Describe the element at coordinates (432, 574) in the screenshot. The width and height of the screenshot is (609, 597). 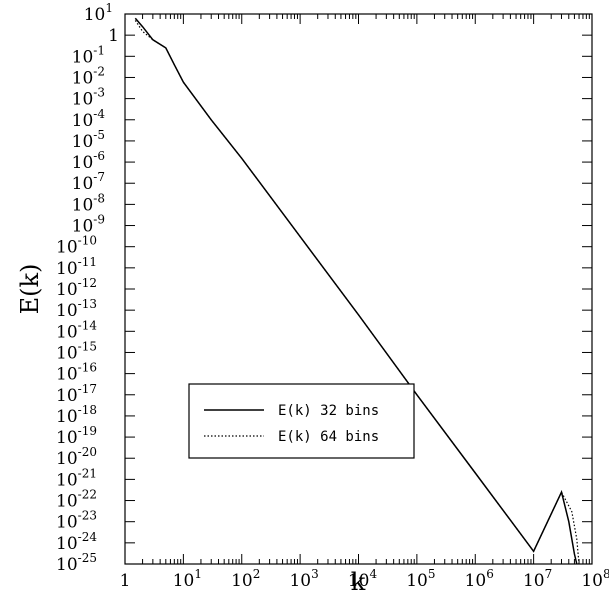
I see `x-tick-label-exponent: 5` at that location.